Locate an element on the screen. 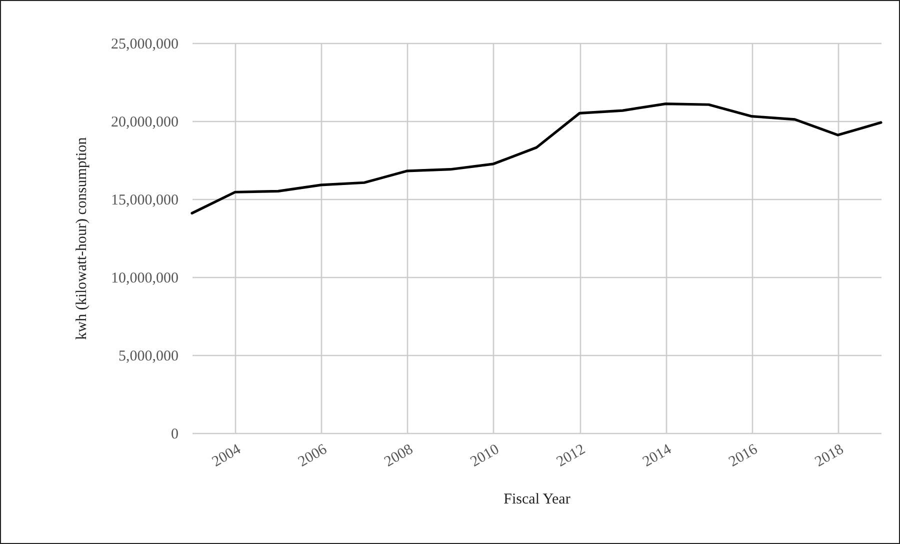 The width and height of the screenshot is (900, 544). y-tick-label: 5,000,000 is located at coordinates (148, 356).